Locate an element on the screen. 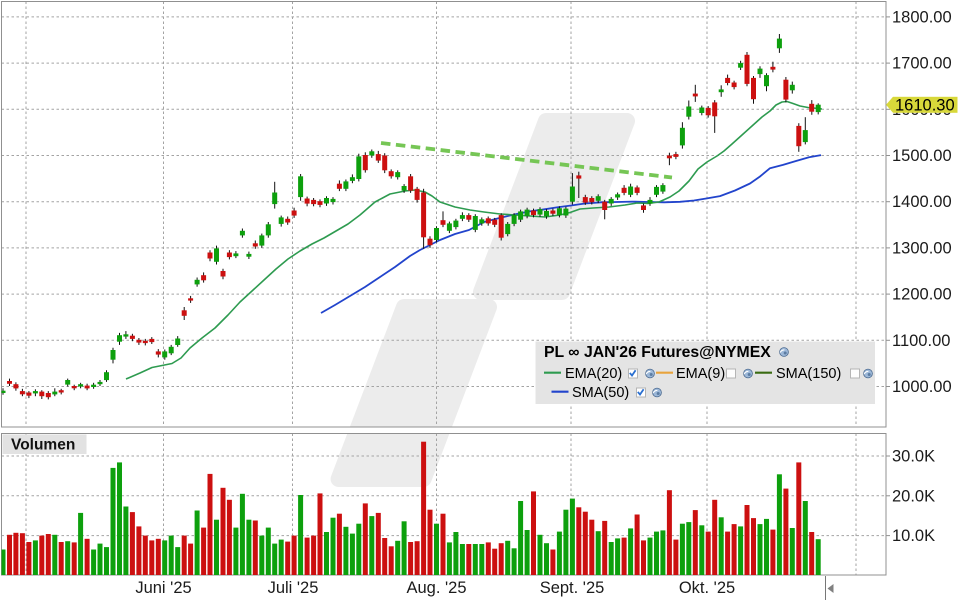 This screenshot has height=600, width=960. svg-text: 1610.30 is located at coordinates (925, 105).